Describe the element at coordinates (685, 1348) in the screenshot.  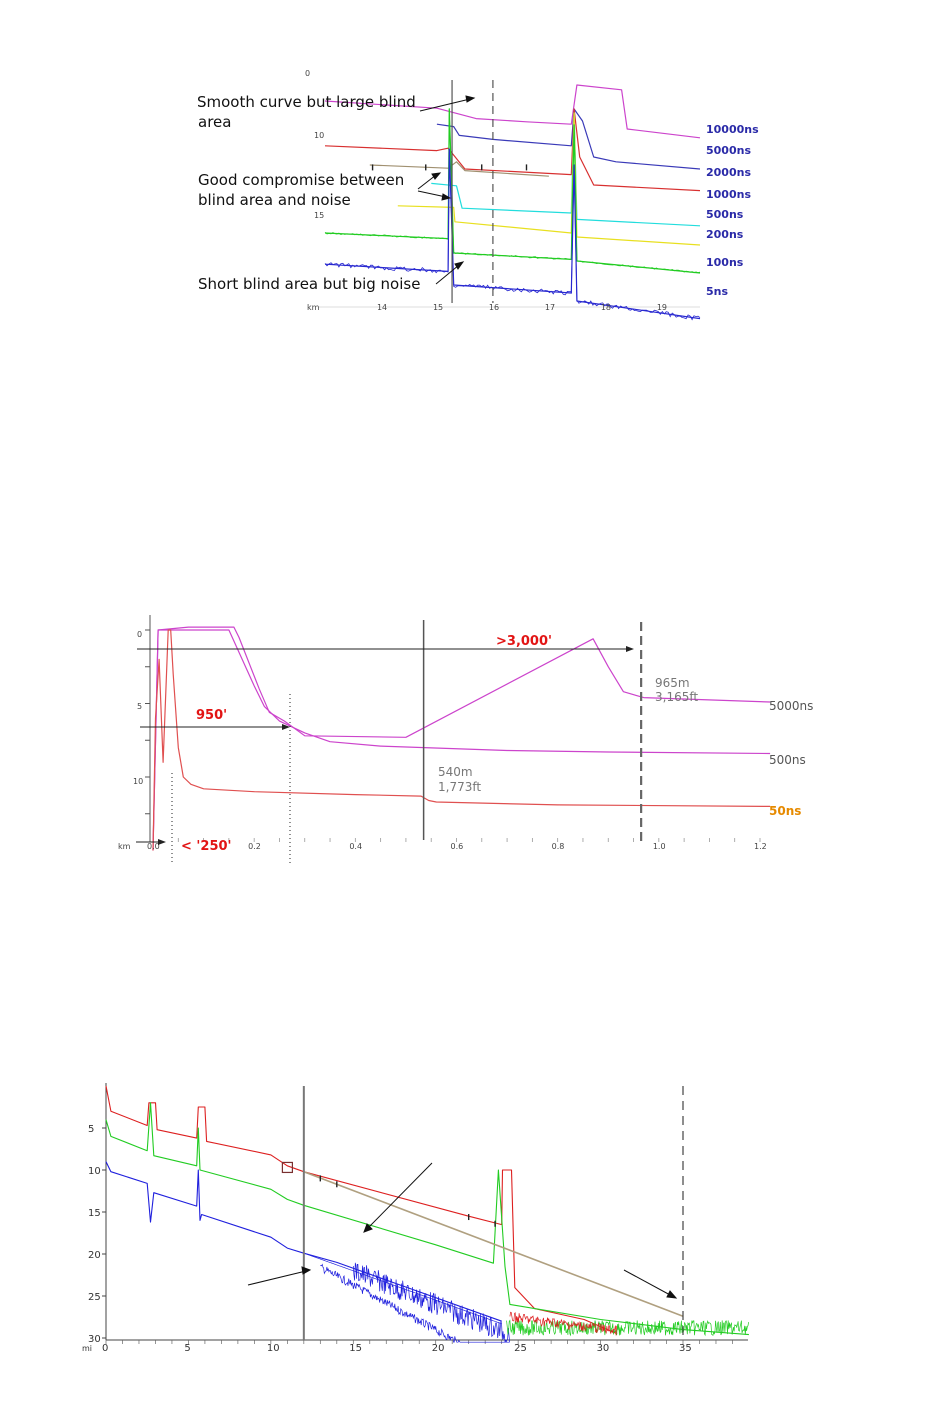
I see `x-tick-35: 35` at that location.